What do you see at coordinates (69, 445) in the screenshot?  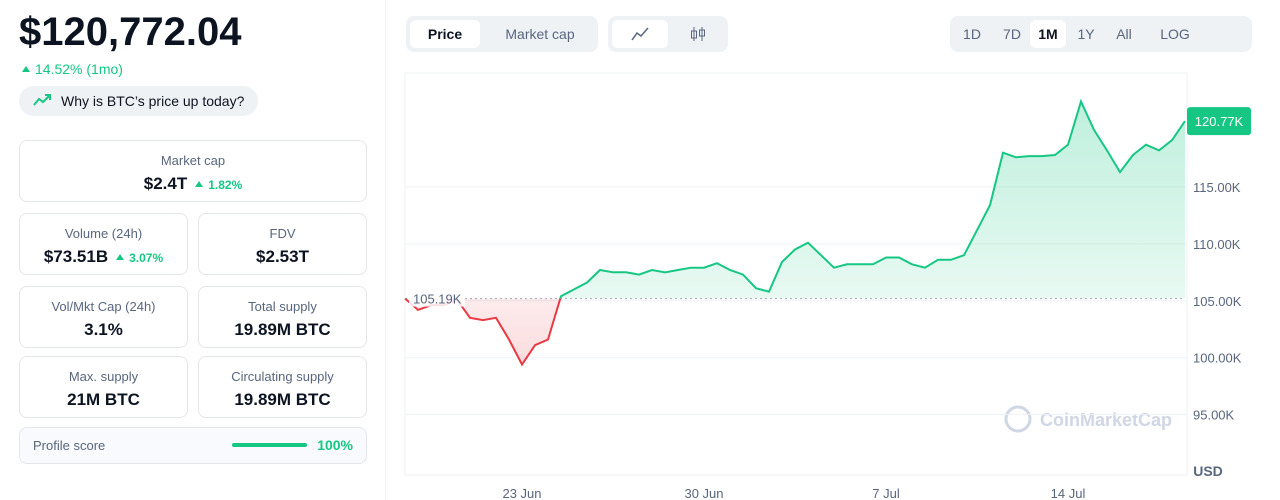 I see `profile-label: Profile score` at bounding box center [69, 445].